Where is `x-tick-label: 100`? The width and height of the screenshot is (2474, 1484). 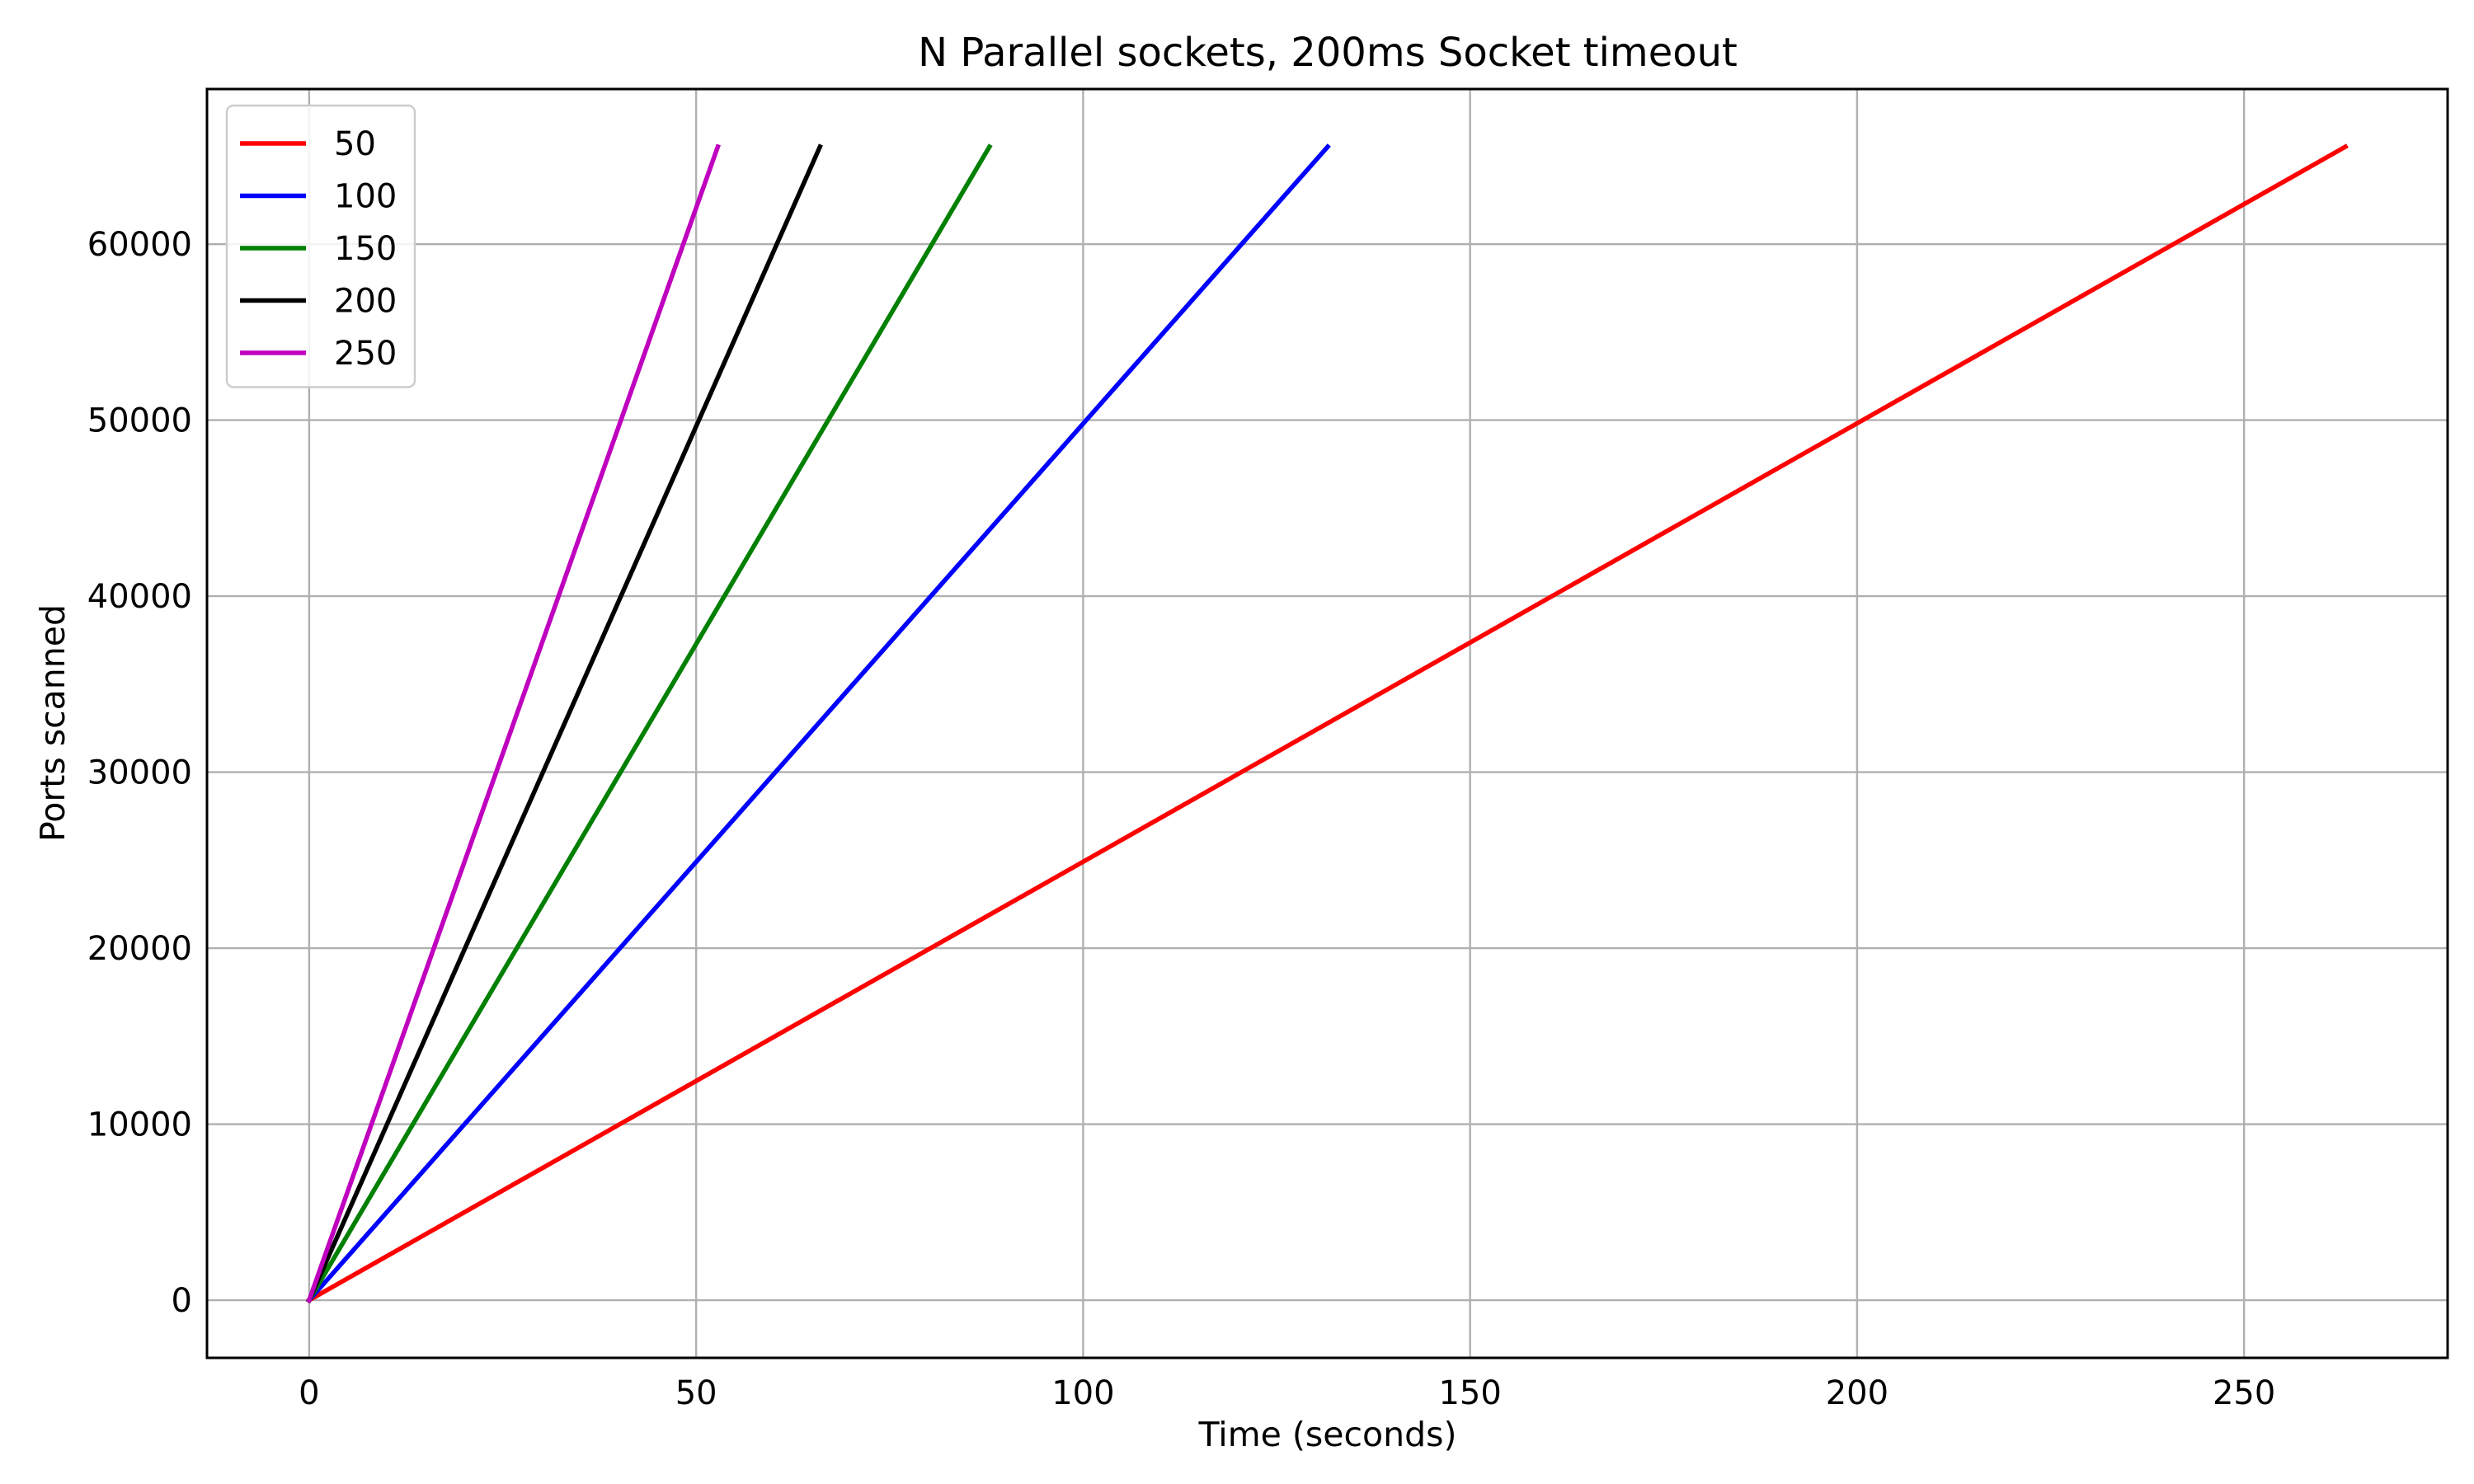 x-tick-label: 100 is located at coordinates (1082, 1393).